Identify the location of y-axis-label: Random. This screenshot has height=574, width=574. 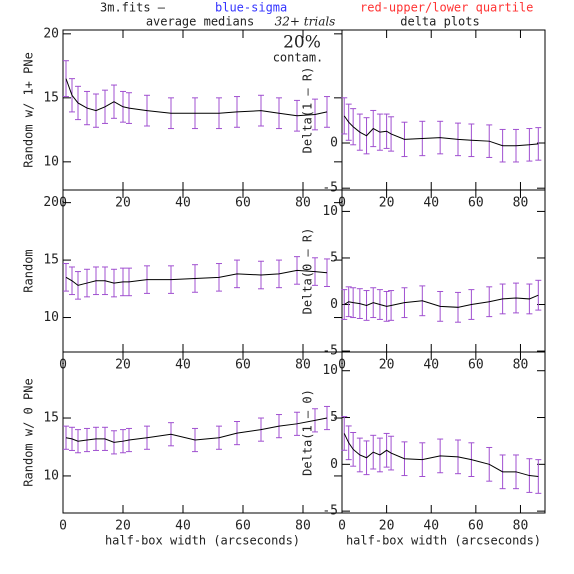
(29, 270).